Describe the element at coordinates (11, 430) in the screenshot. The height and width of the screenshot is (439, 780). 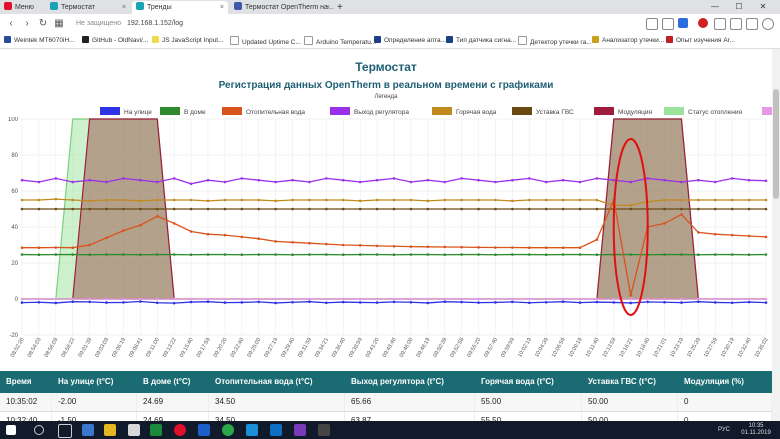
I see `windows-start-icon` at that location.